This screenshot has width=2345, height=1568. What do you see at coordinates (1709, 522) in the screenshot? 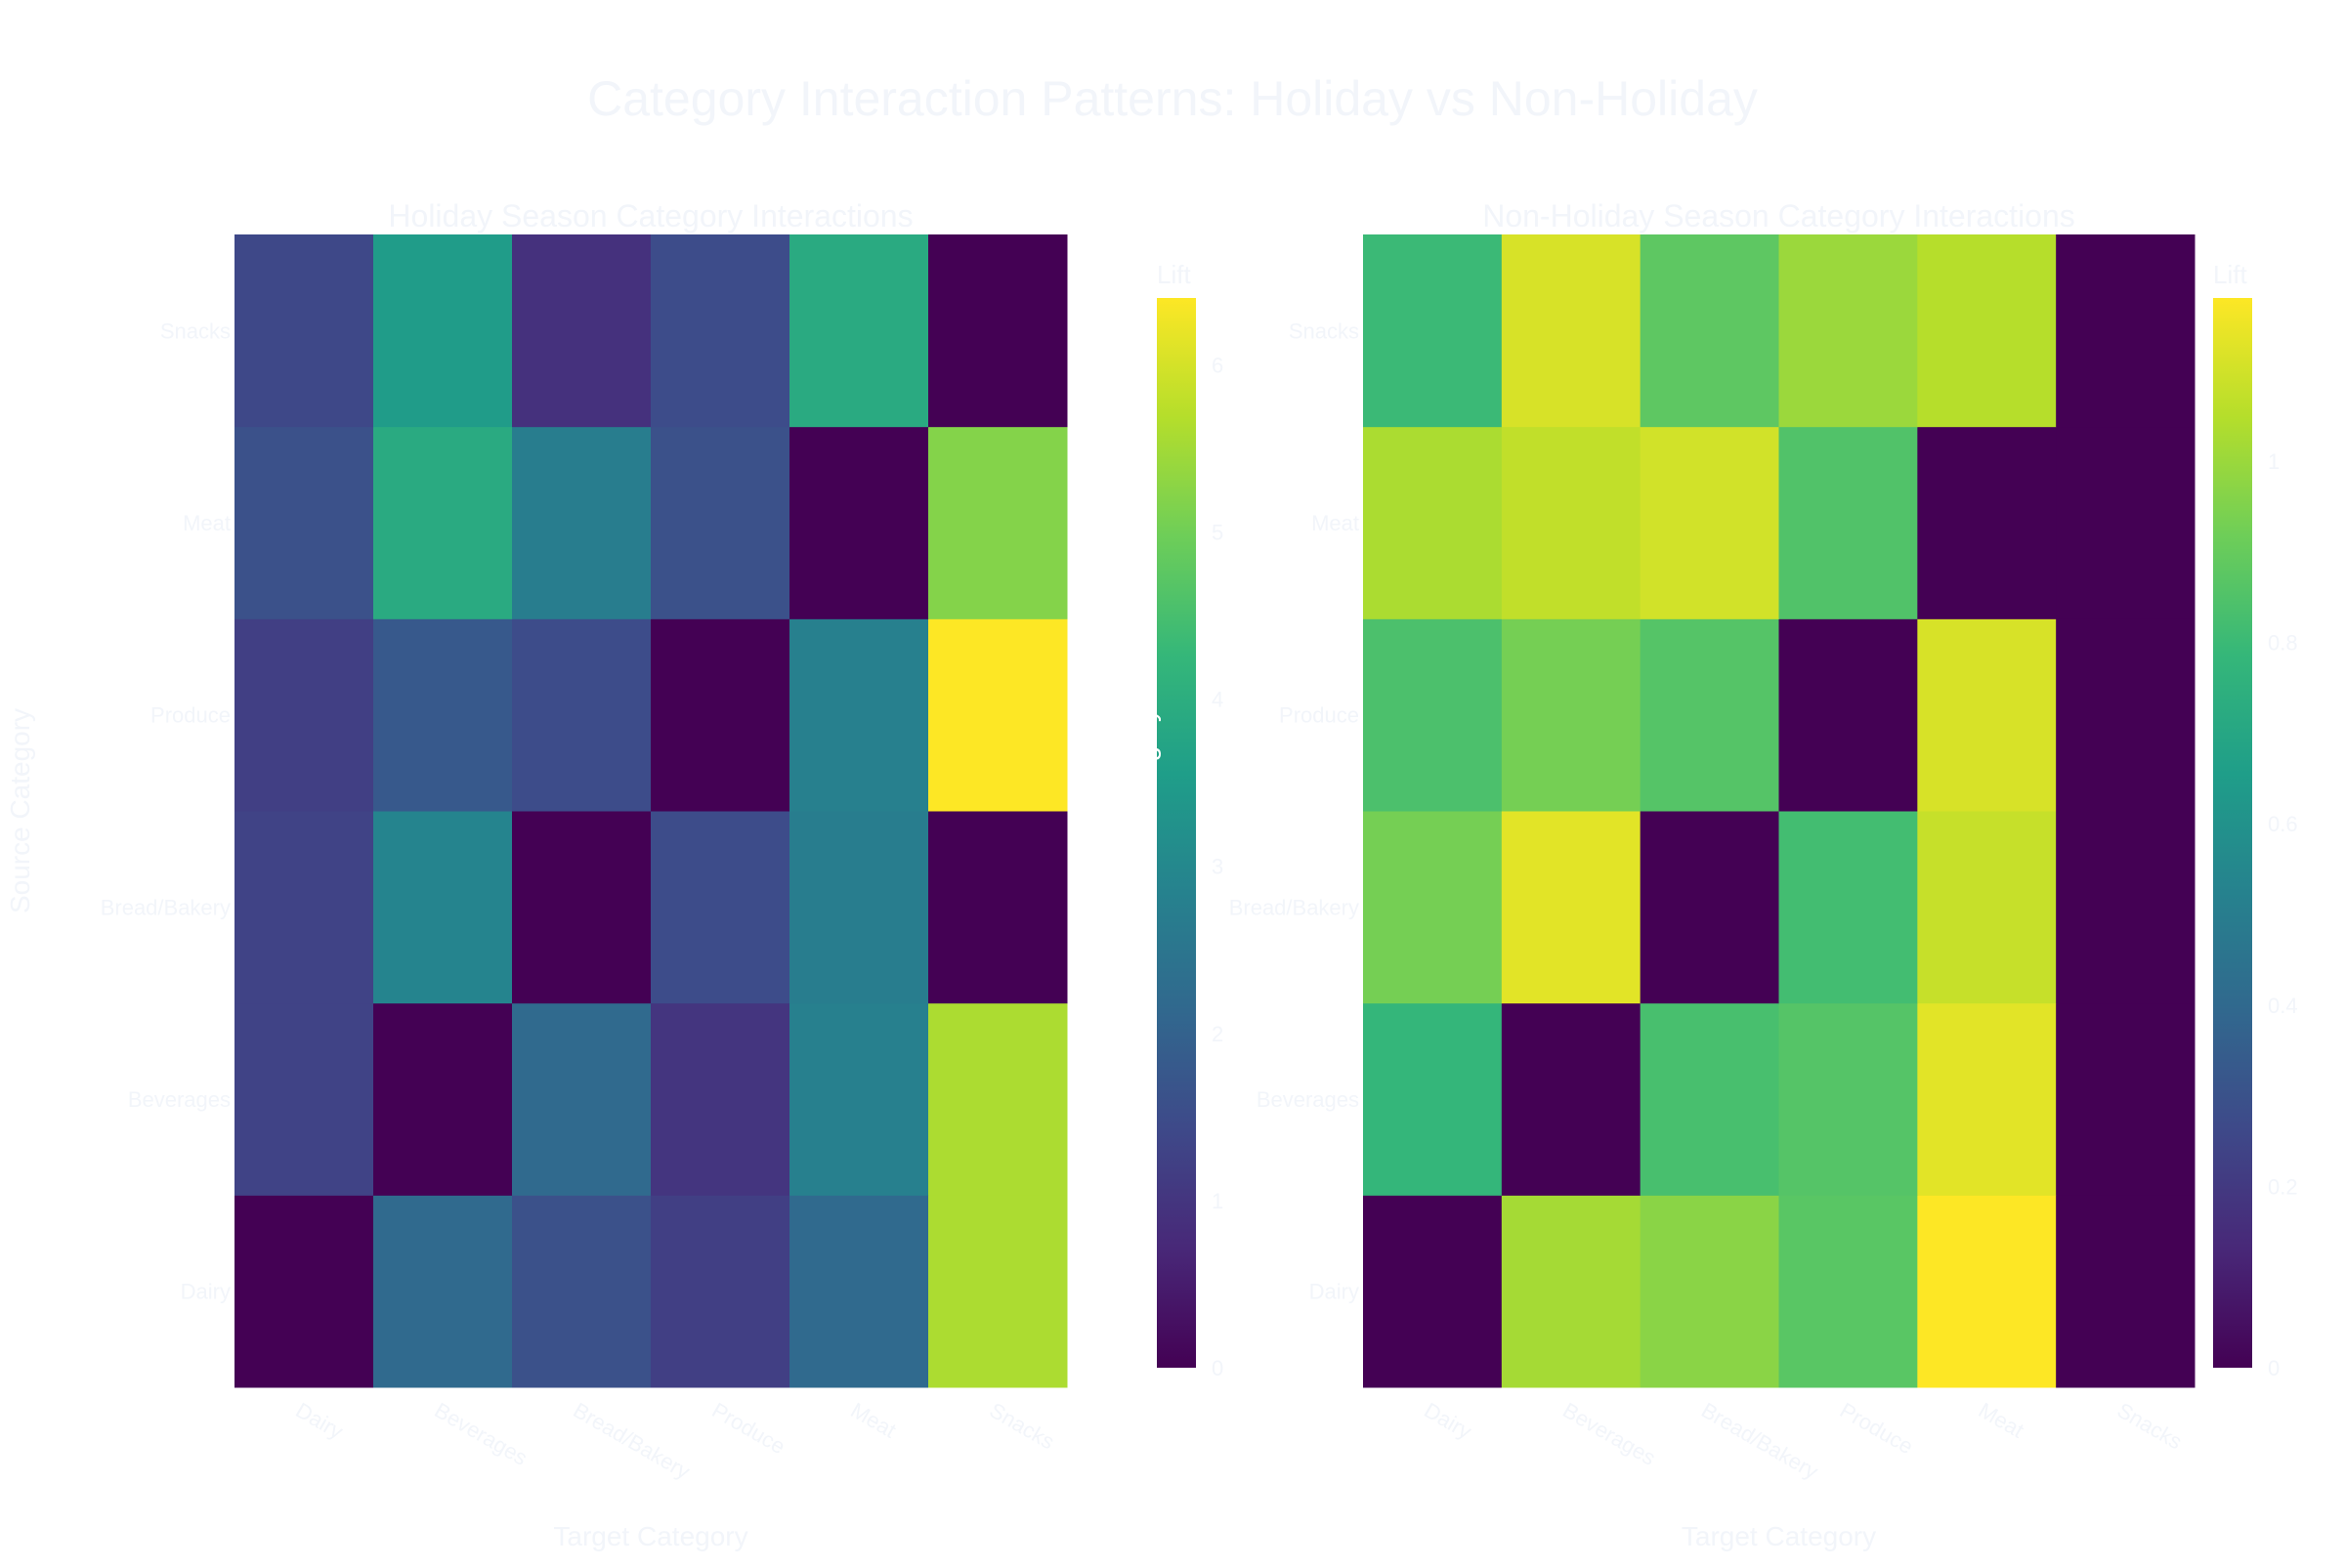
I see `non-holiday-cell-meat-breadbakery` at bounding box center [1709, 522].